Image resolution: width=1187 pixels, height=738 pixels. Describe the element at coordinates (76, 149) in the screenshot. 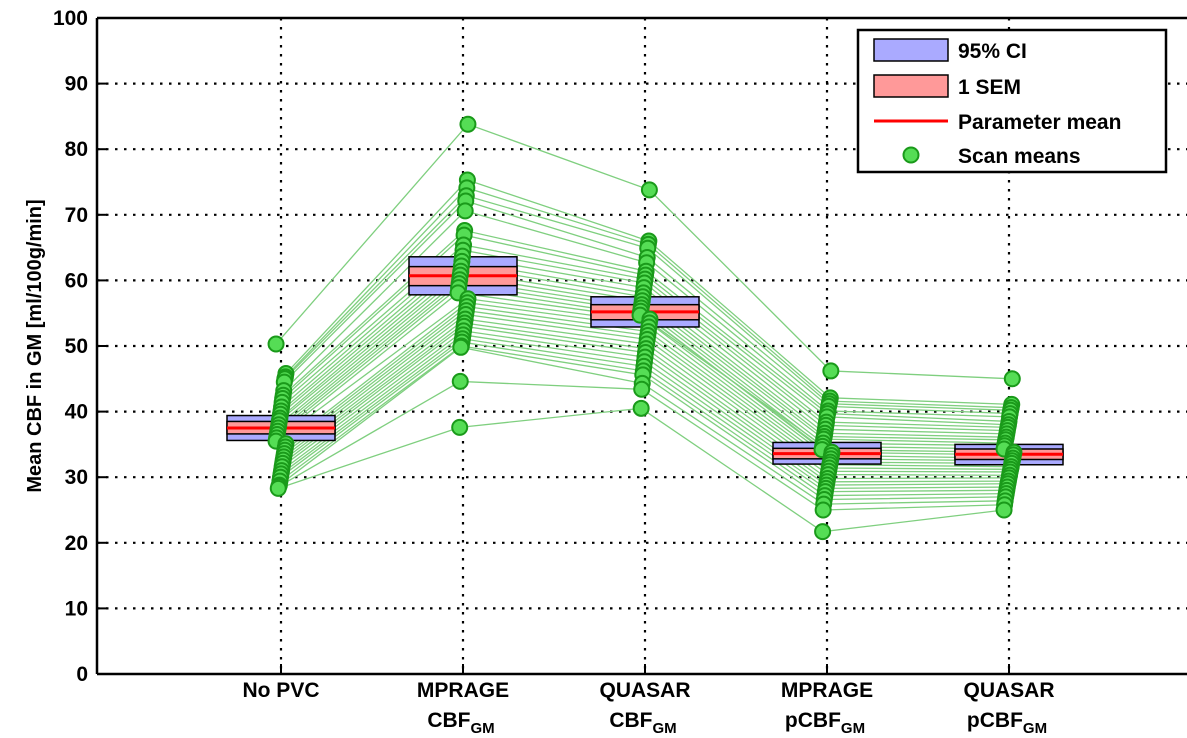

I see `y-tick-label: 80` at that location.